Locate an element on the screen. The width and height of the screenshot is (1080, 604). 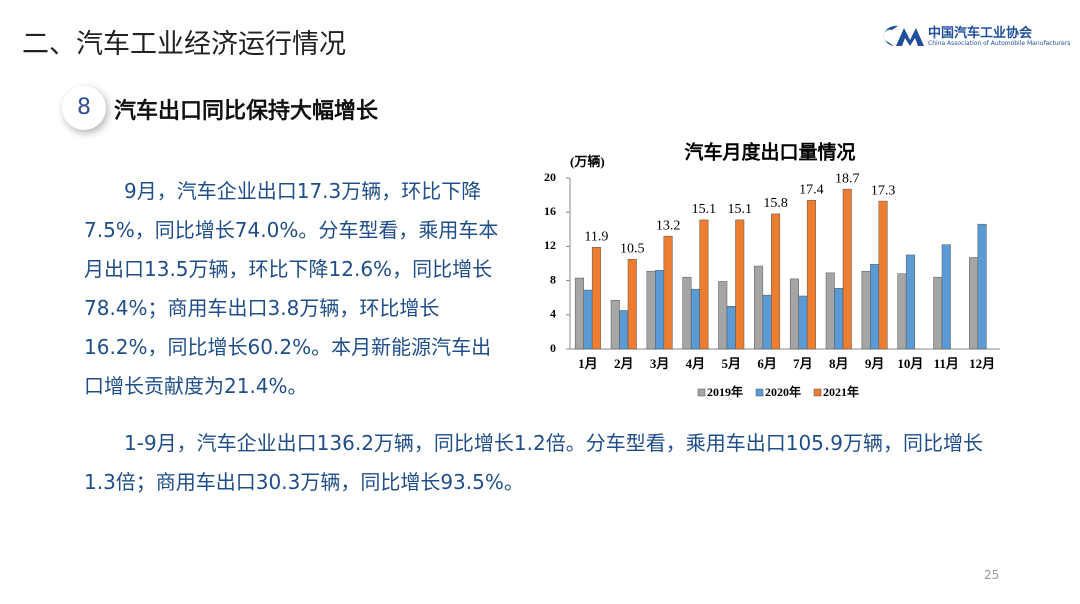
x-tick-label: 2月 is located at coordinates (624, 363).